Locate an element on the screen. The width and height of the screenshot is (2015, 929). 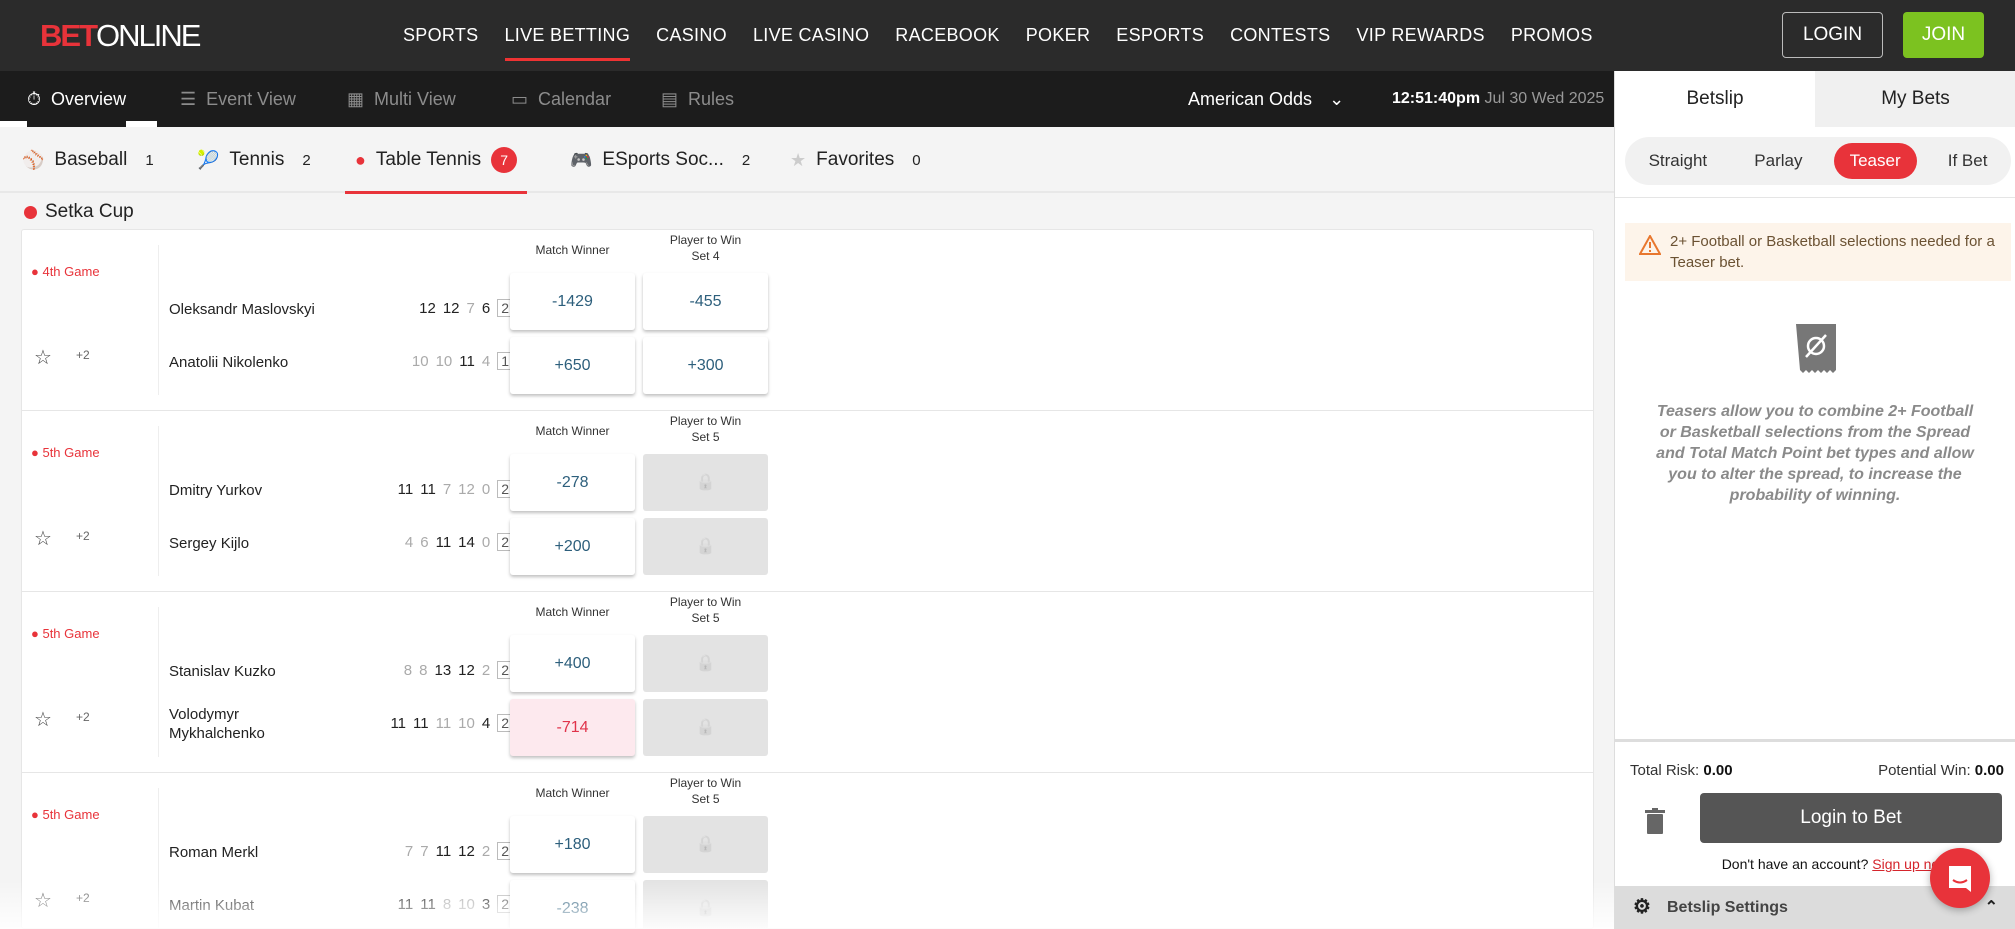
odds-button-match-winner: +180 is located at coordinates (572, 844).